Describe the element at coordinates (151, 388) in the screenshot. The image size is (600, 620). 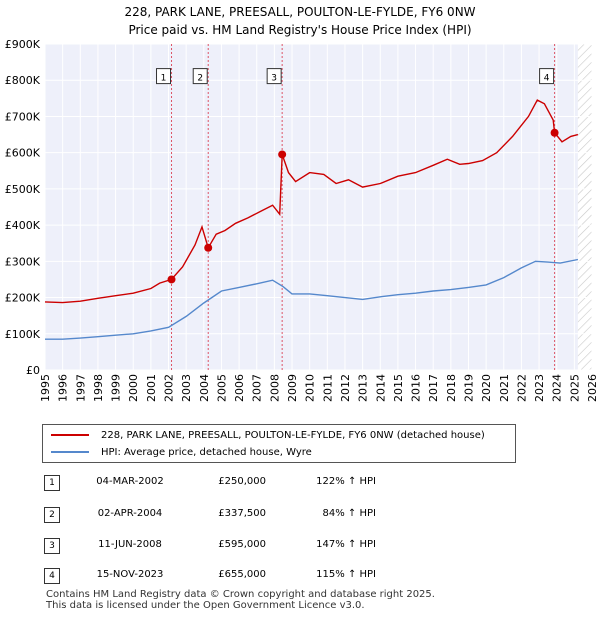
I see `x-tick-label: 2001` at that location.